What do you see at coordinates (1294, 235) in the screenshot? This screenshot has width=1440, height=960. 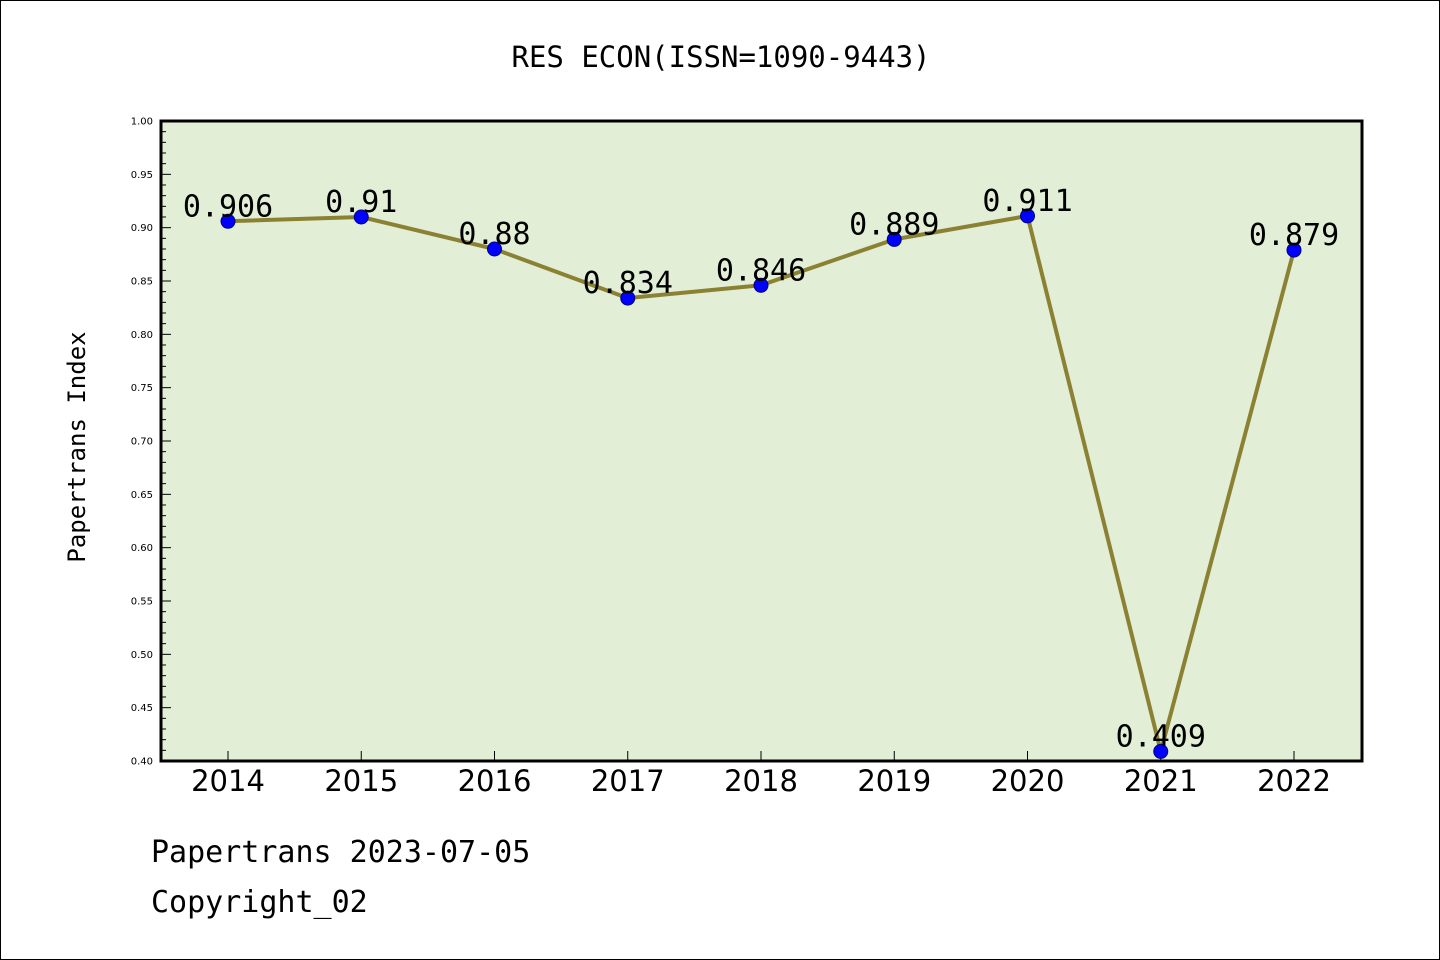 I see `data-label: 0.879` at bounding box center [1294, 235].